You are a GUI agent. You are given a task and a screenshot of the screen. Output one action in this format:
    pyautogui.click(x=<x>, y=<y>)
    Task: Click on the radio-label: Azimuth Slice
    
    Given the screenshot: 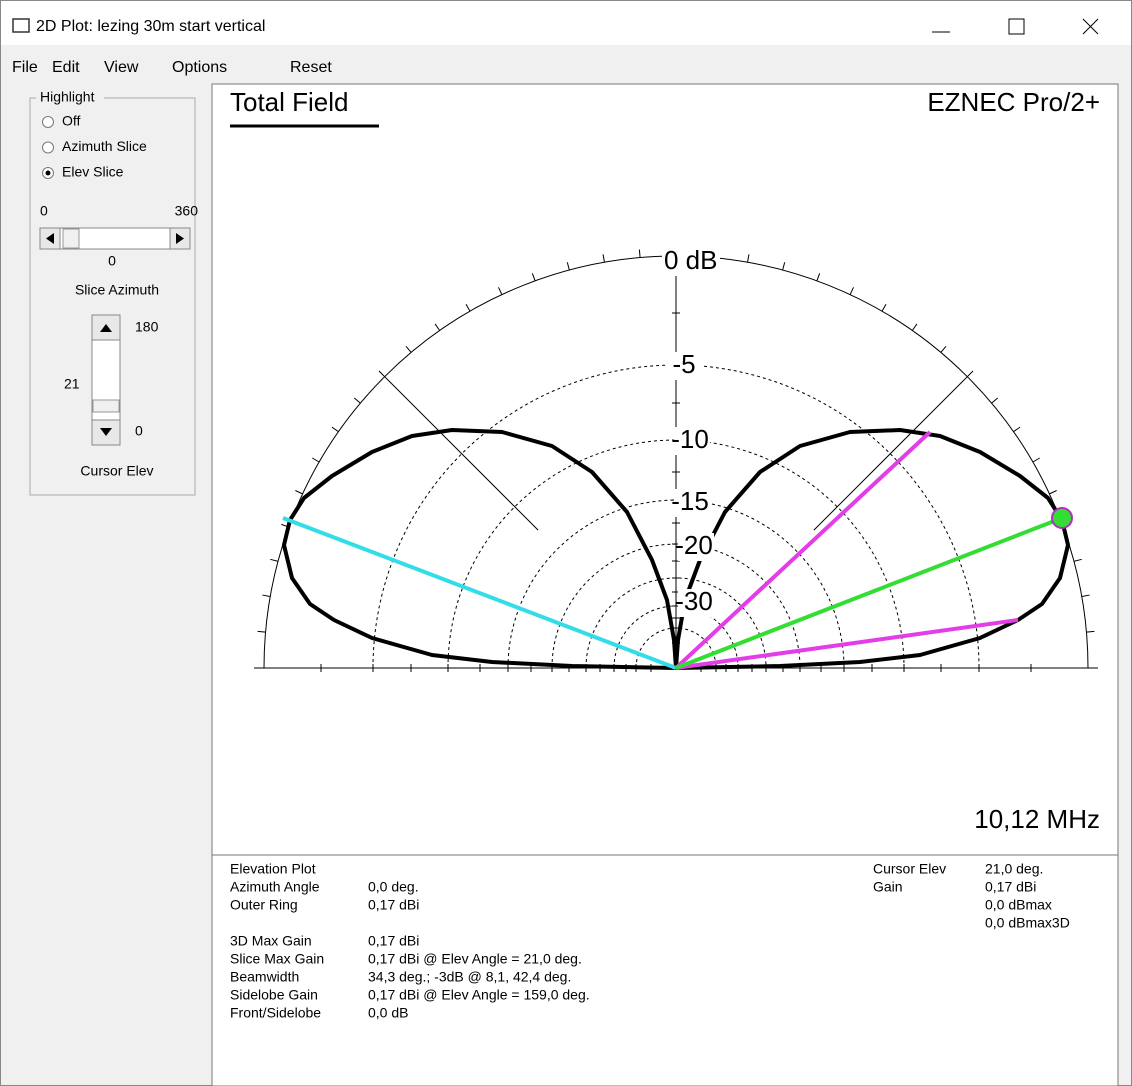 What is the action you would take?
    pyautogui.click(x=104, y=146)
    